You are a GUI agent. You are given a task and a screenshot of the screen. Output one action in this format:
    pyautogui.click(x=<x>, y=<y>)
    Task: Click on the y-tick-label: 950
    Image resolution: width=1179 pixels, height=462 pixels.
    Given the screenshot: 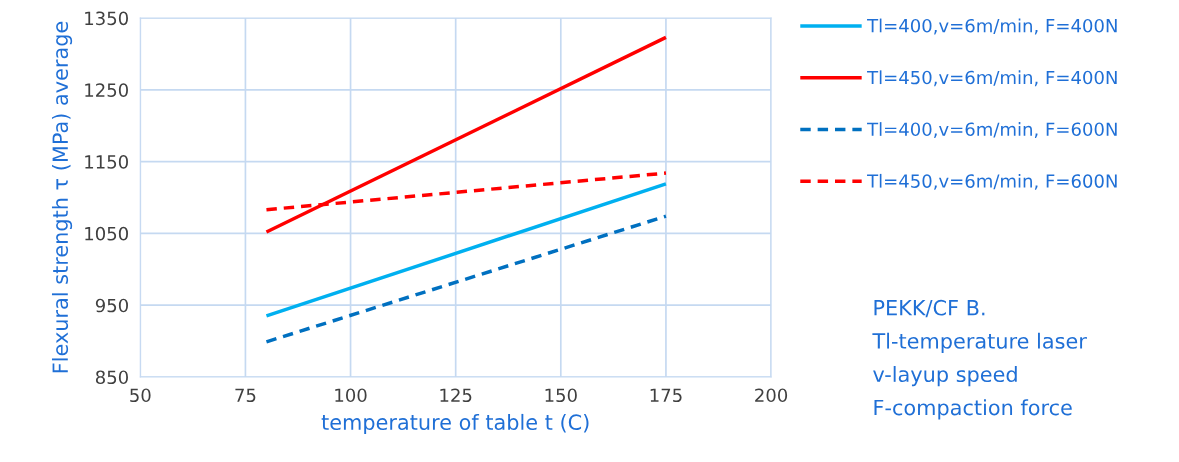 What is the action you would take?
    pyautogui.click(x=111, y=305)
    